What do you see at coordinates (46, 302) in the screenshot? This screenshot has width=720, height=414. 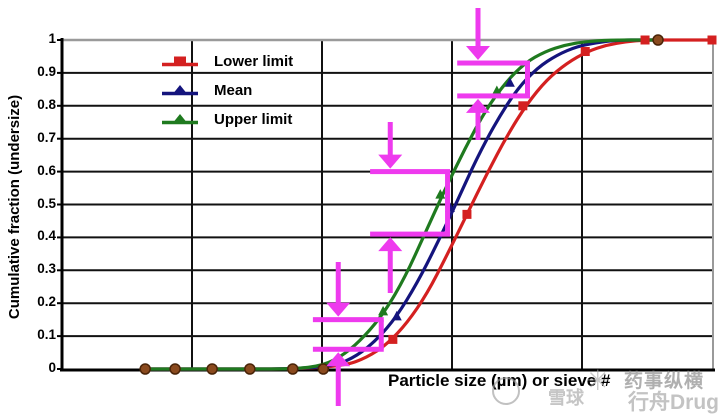 I see `y-tick-label: 0.2` at bounding box center [46, 302].